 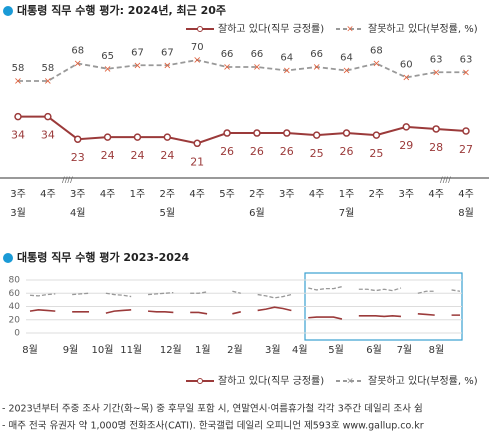 I want to click on x-tick-label: 10월, so click(x=103, y=350).